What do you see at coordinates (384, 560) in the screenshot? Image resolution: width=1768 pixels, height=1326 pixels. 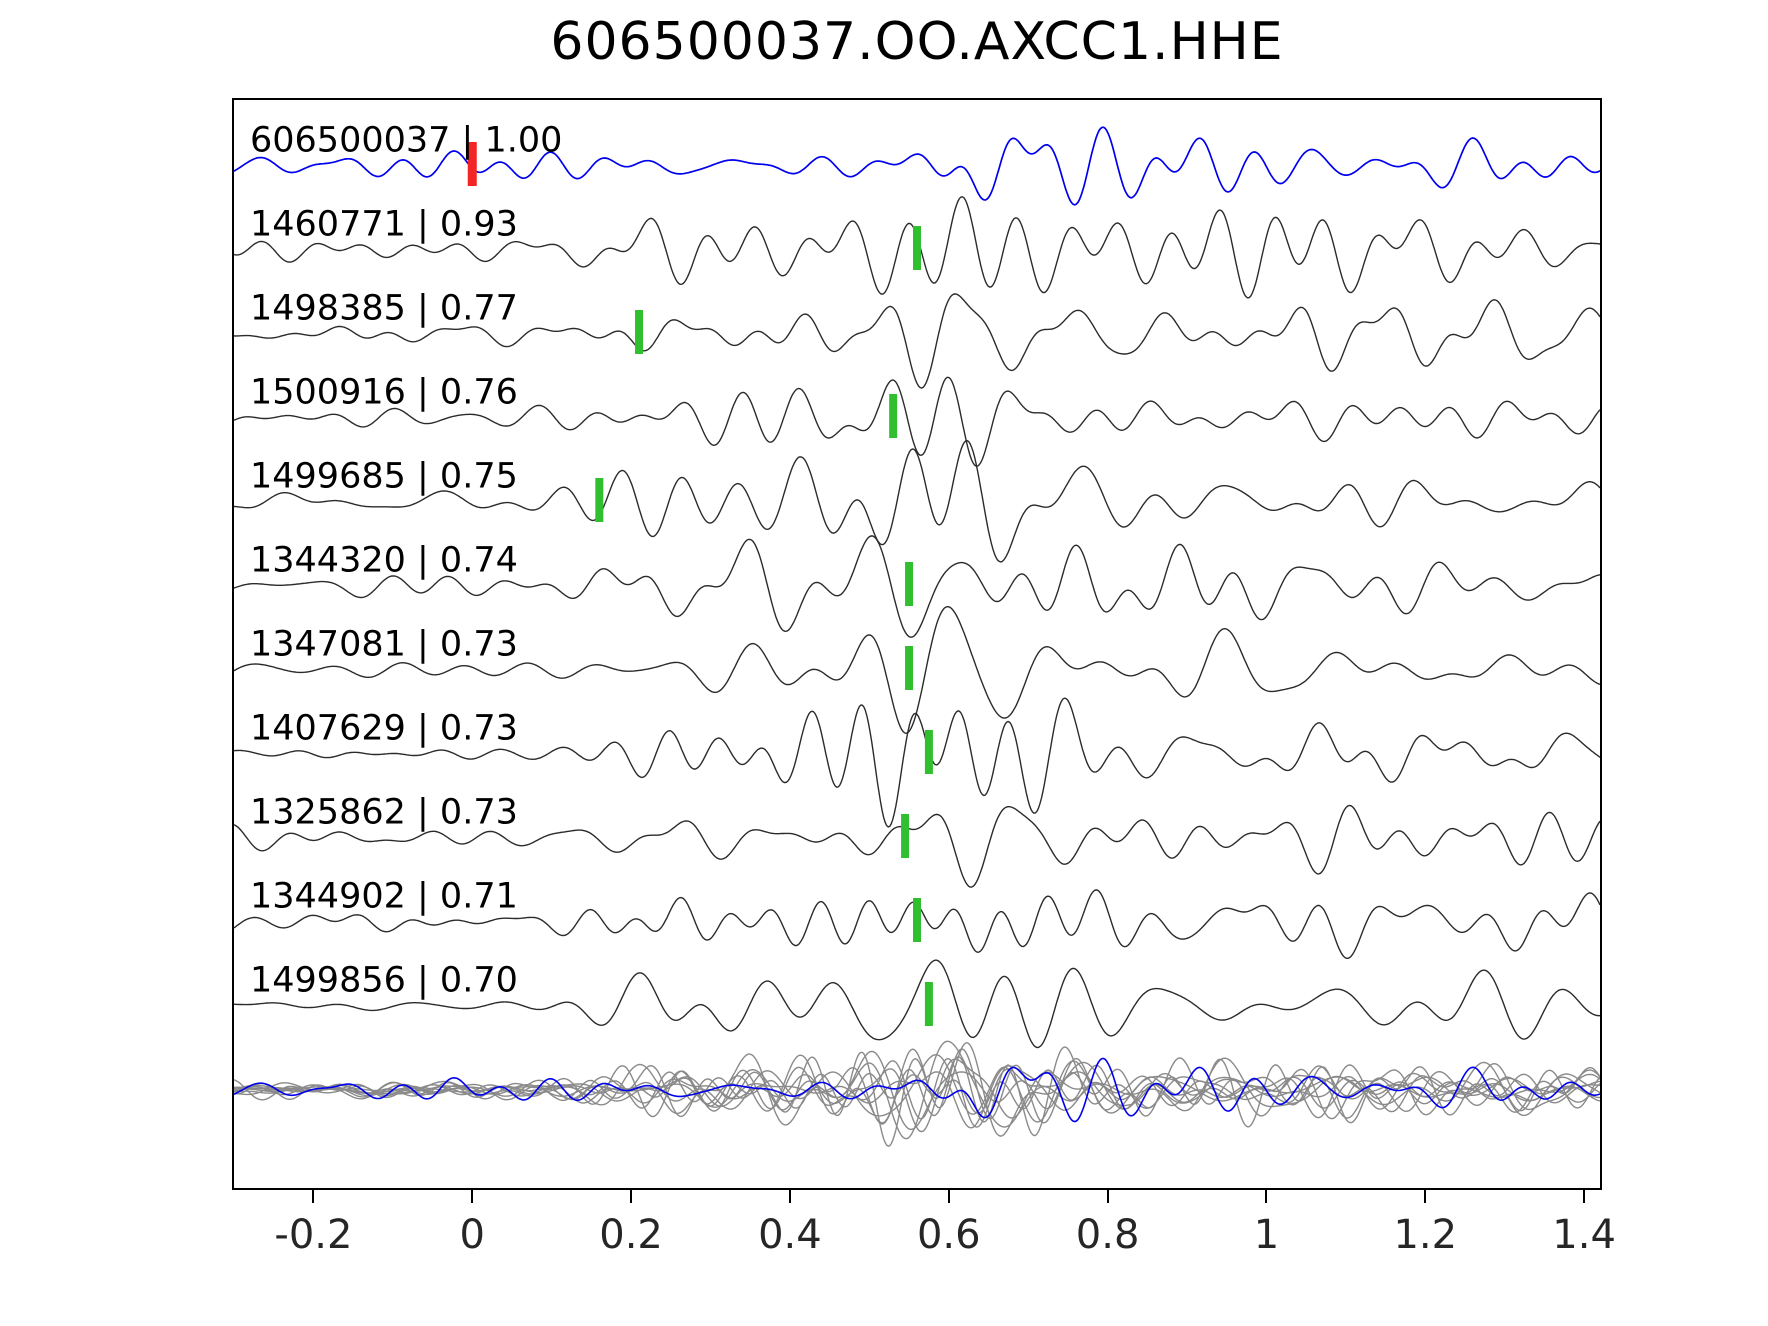 I see `trace-label: 1344320 | 0.74` at bounding box center [384, 560].